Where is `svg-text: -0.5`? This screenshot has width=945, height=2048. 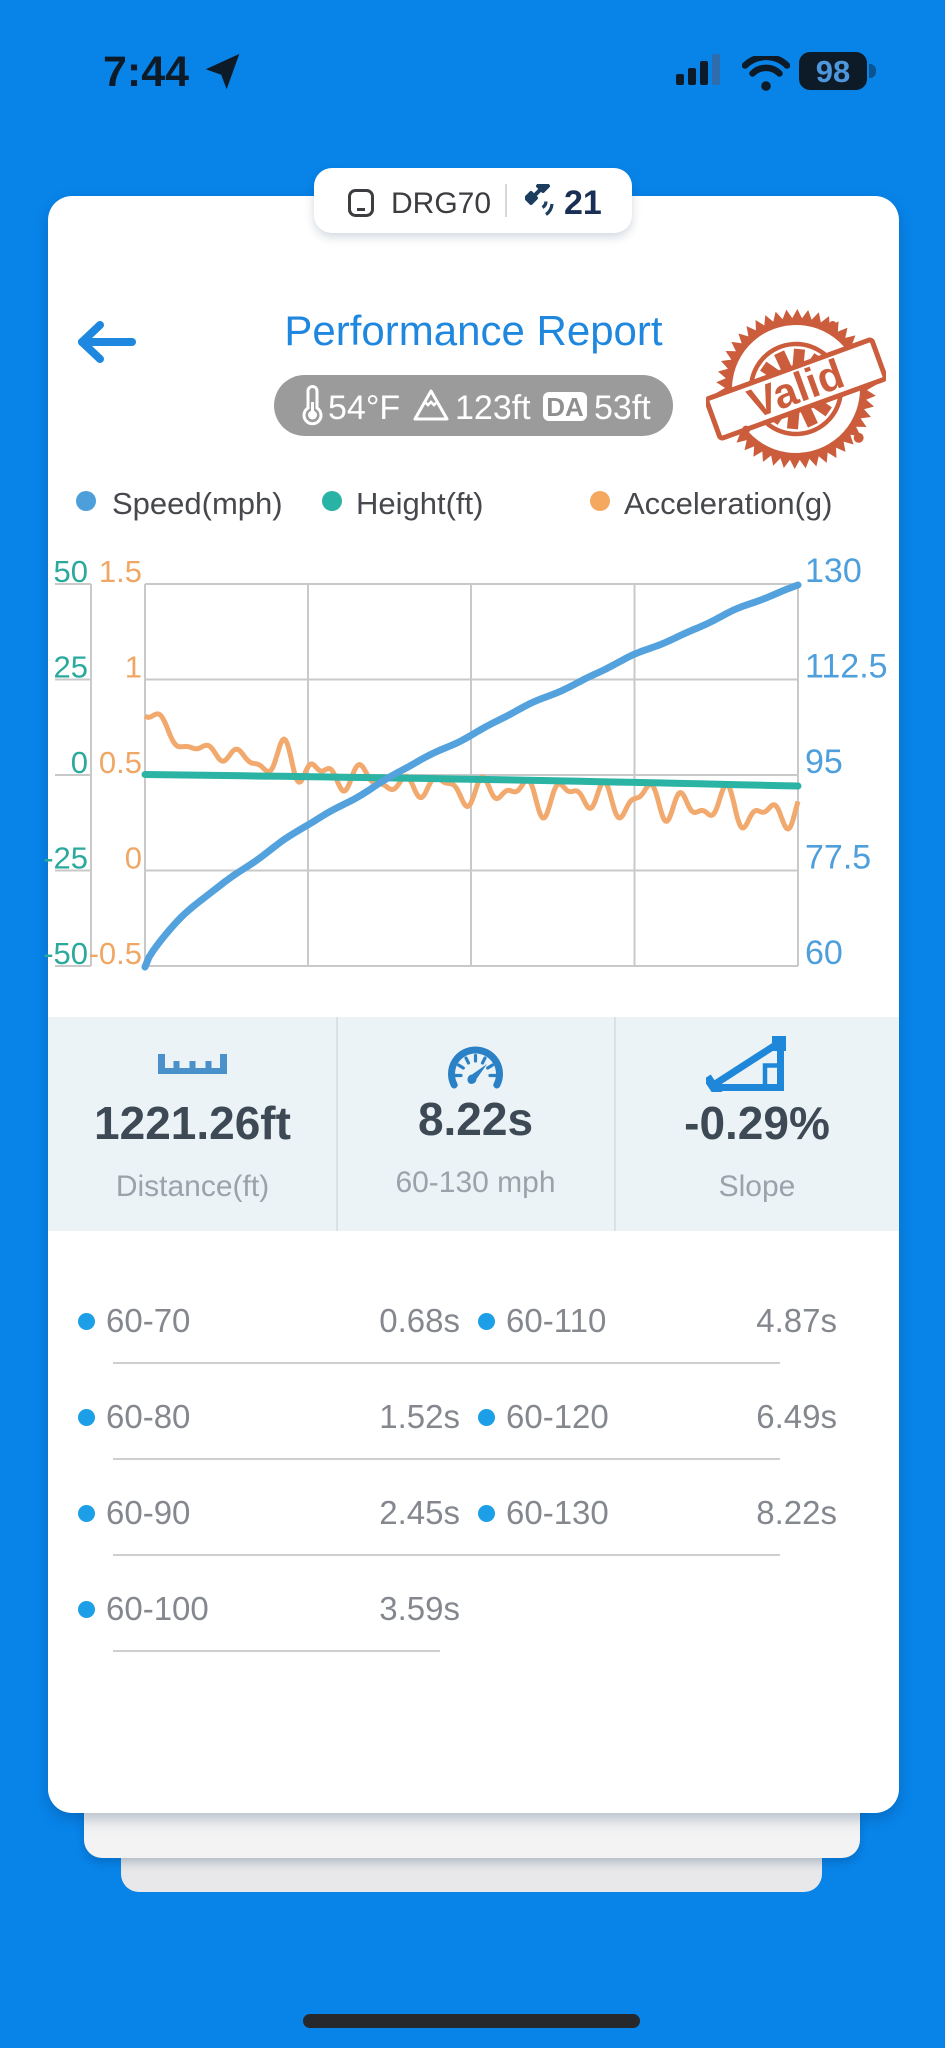 svg-text: -0.5 is located at coordinates (115, 953).